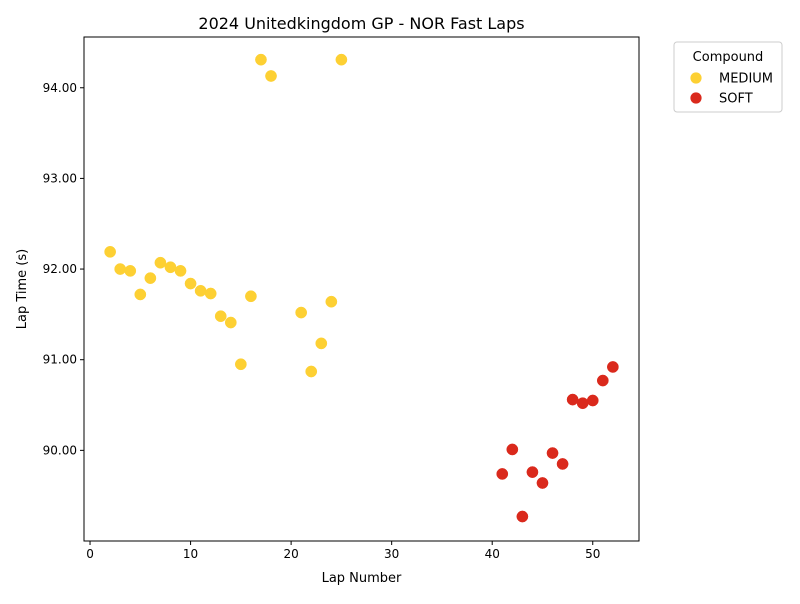 This screenshot has height=604, width=800. Describe the element at coordinates (696, 78) in the screenshot. I see `legend-marker-medium` at that location.